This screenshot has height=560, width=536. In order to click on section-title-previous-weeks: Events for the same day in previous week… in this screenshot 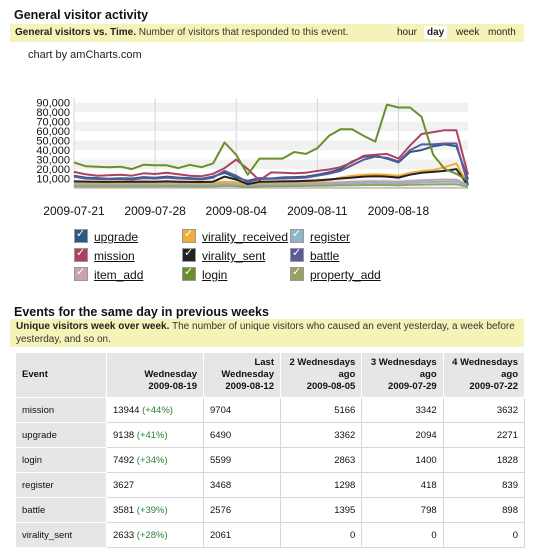, I will do `click(141, 312)`.